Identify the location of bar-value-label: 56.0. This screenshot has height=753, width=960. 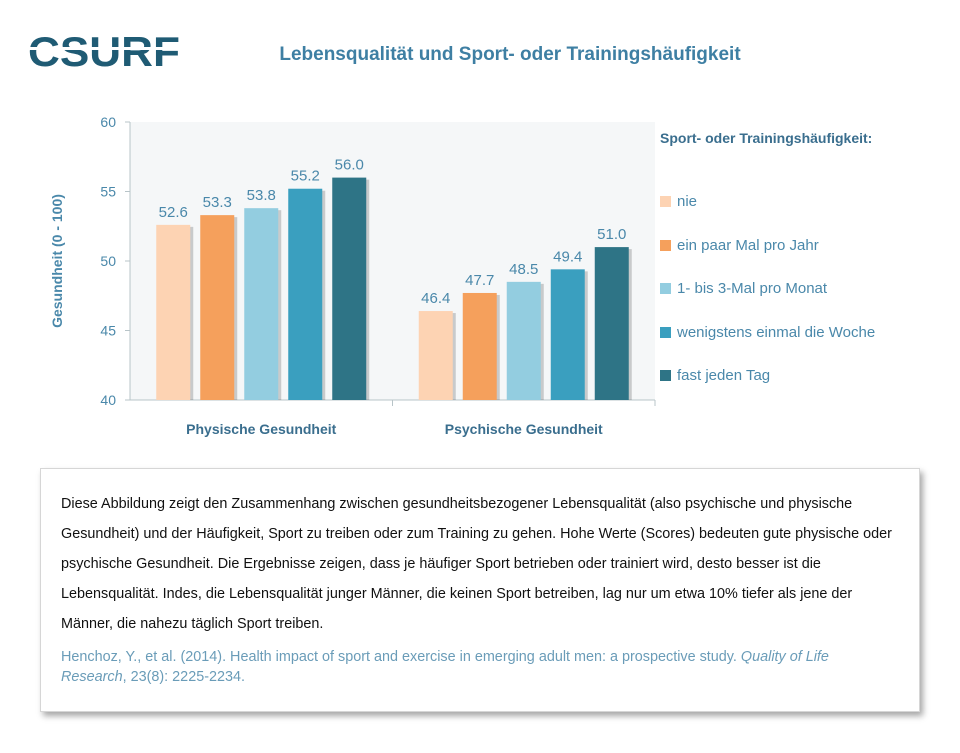
(349, 165).